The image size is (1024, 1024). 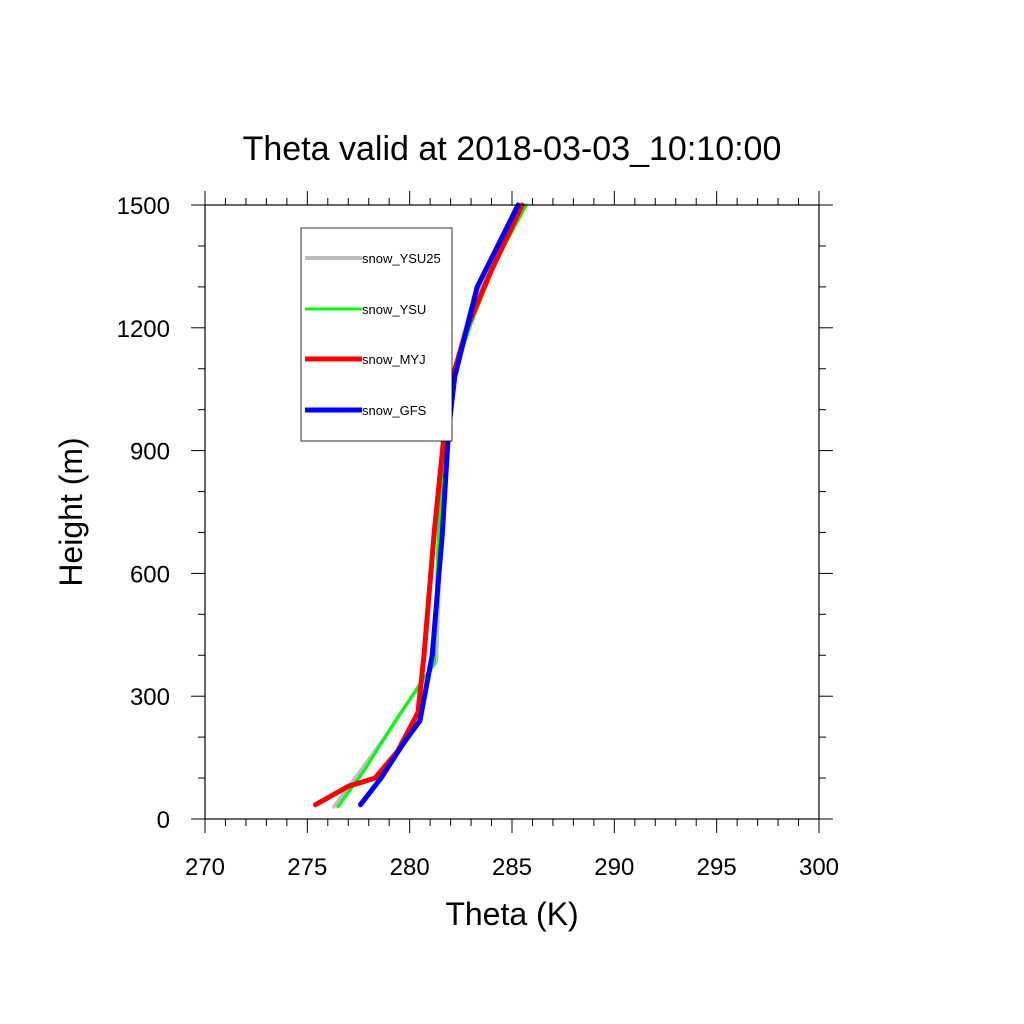 I want to click on legend-label: snow_MYJ, so click(x=394, y=359).